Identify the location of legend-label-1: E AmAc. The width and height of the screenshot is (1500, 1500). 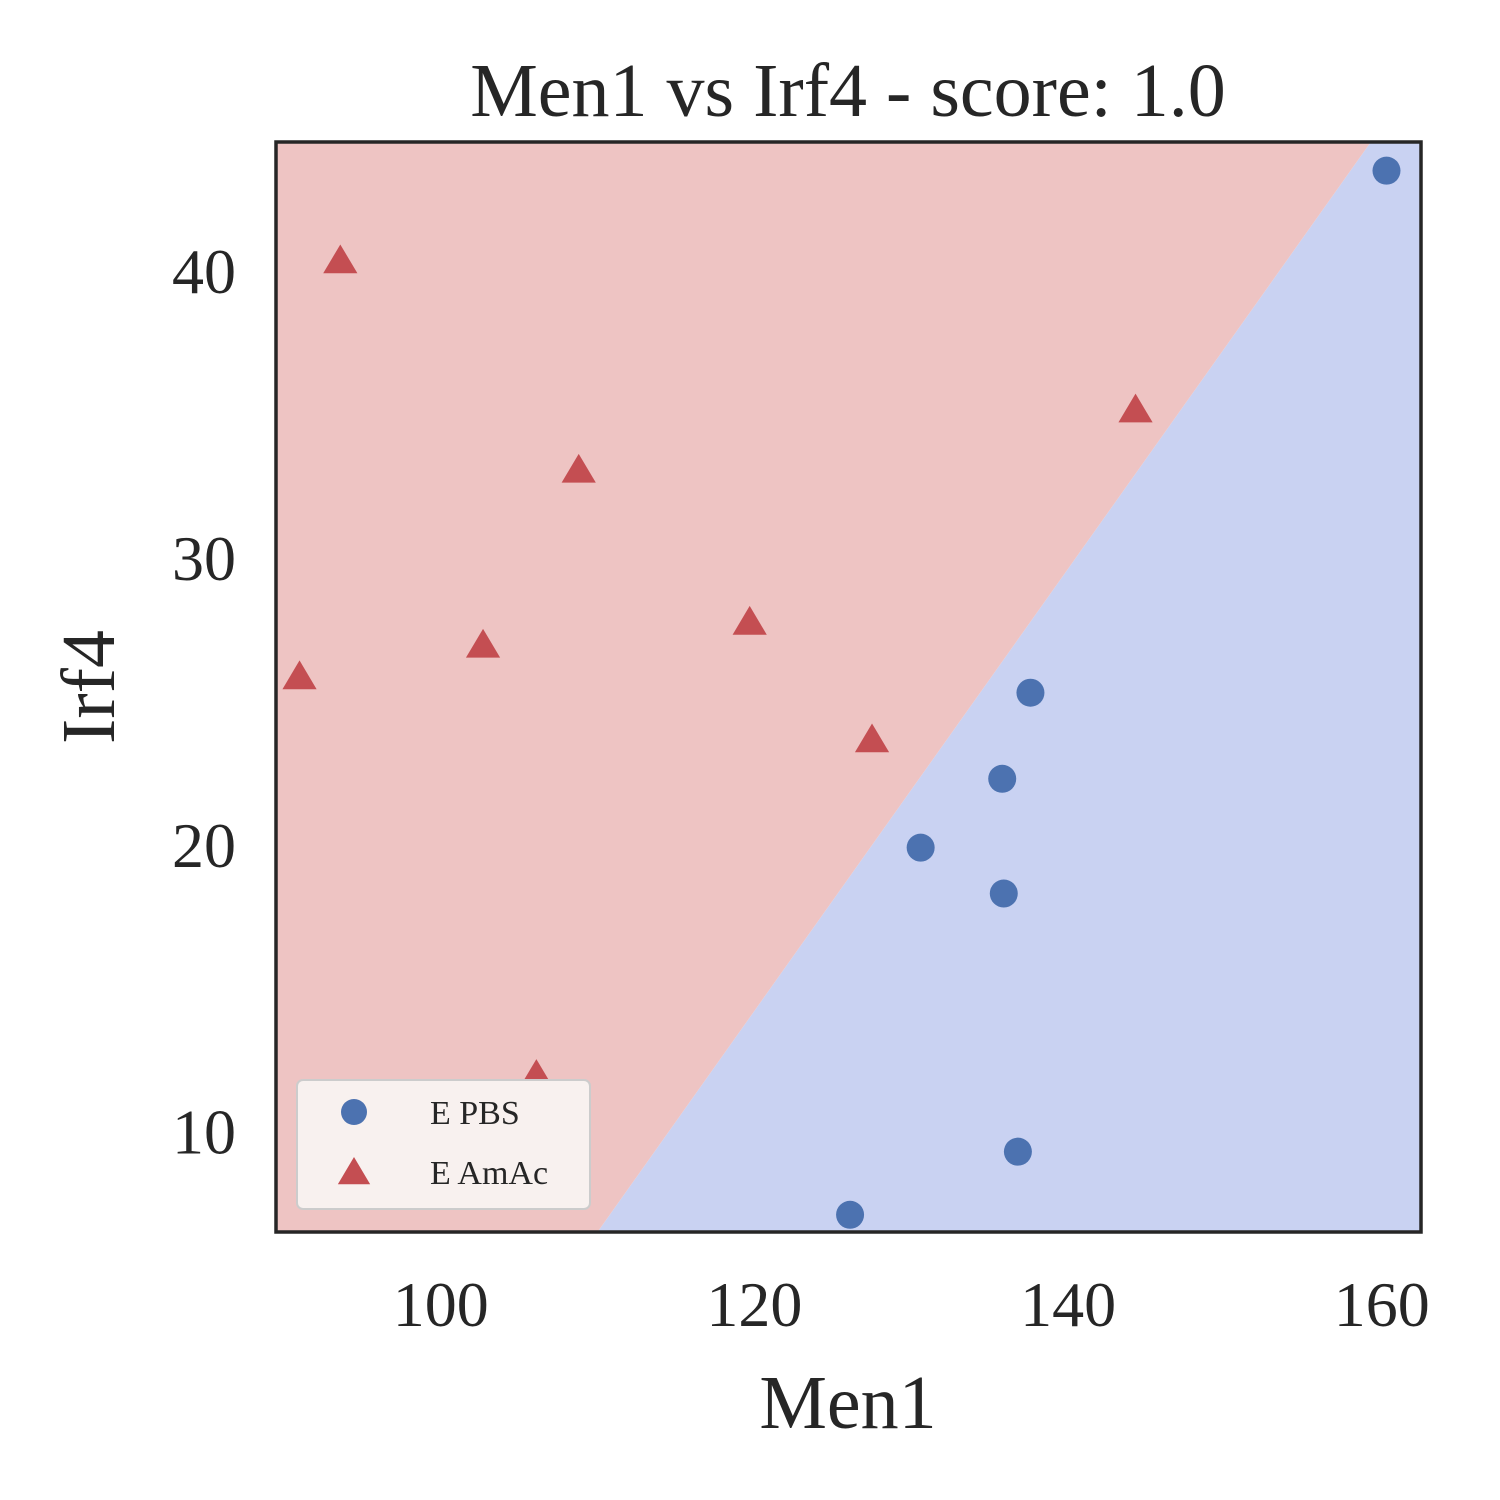
(489, 1173).